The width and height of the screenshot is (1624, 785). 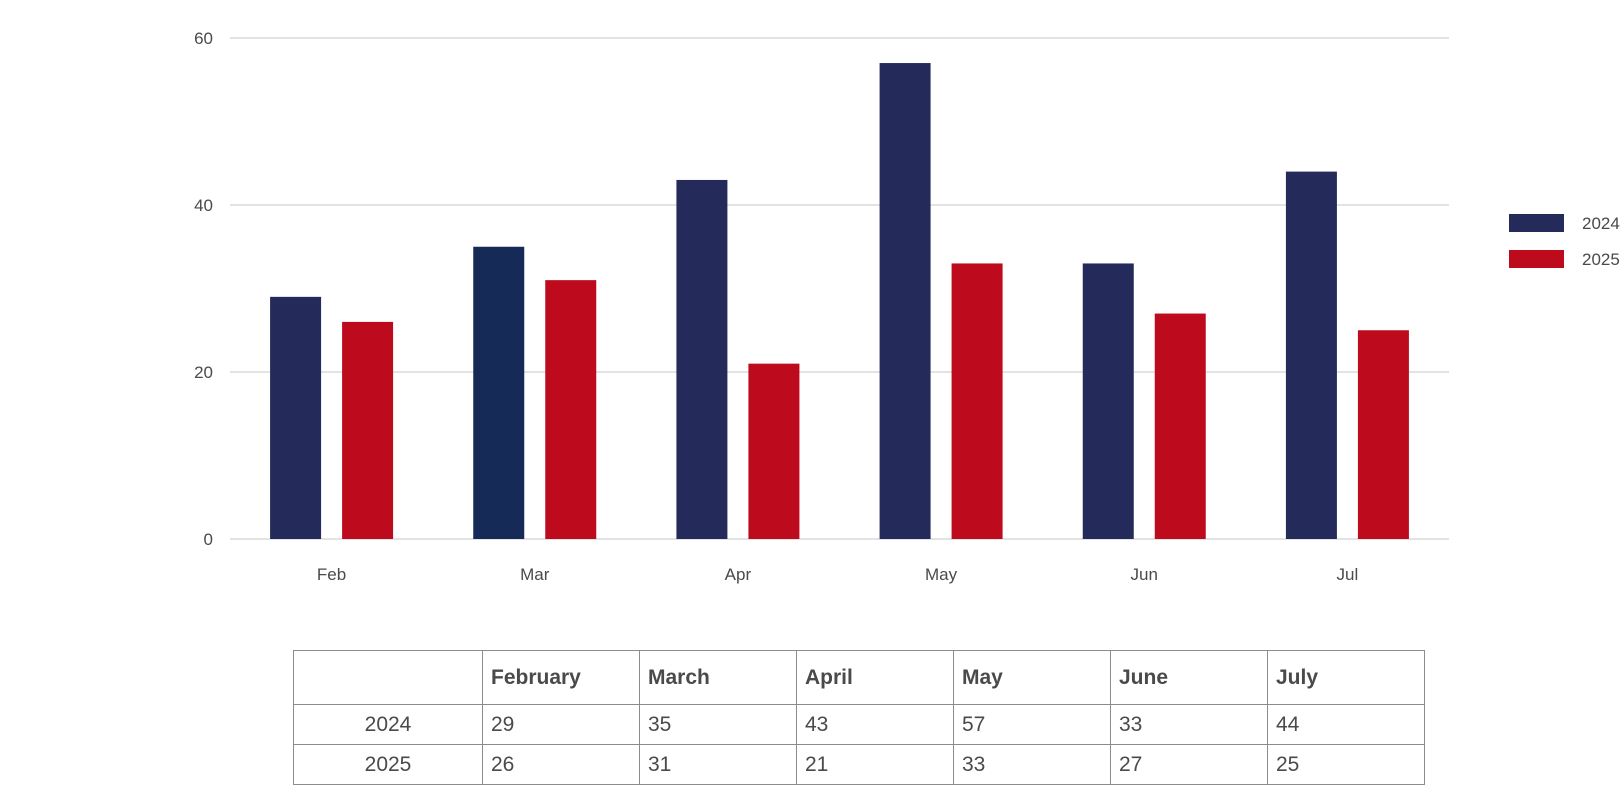 I want to click on x-tick-label: Jul, so click(x=1348, y=574).